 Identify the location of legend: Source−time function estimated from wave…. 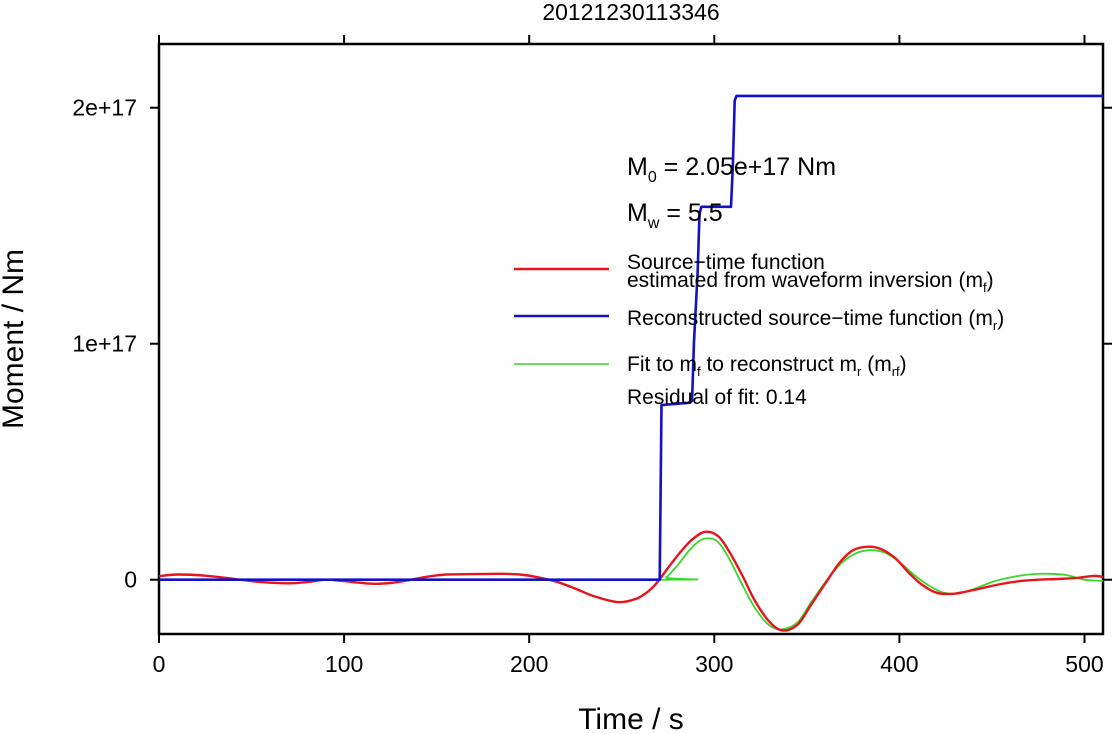
(759, 330).